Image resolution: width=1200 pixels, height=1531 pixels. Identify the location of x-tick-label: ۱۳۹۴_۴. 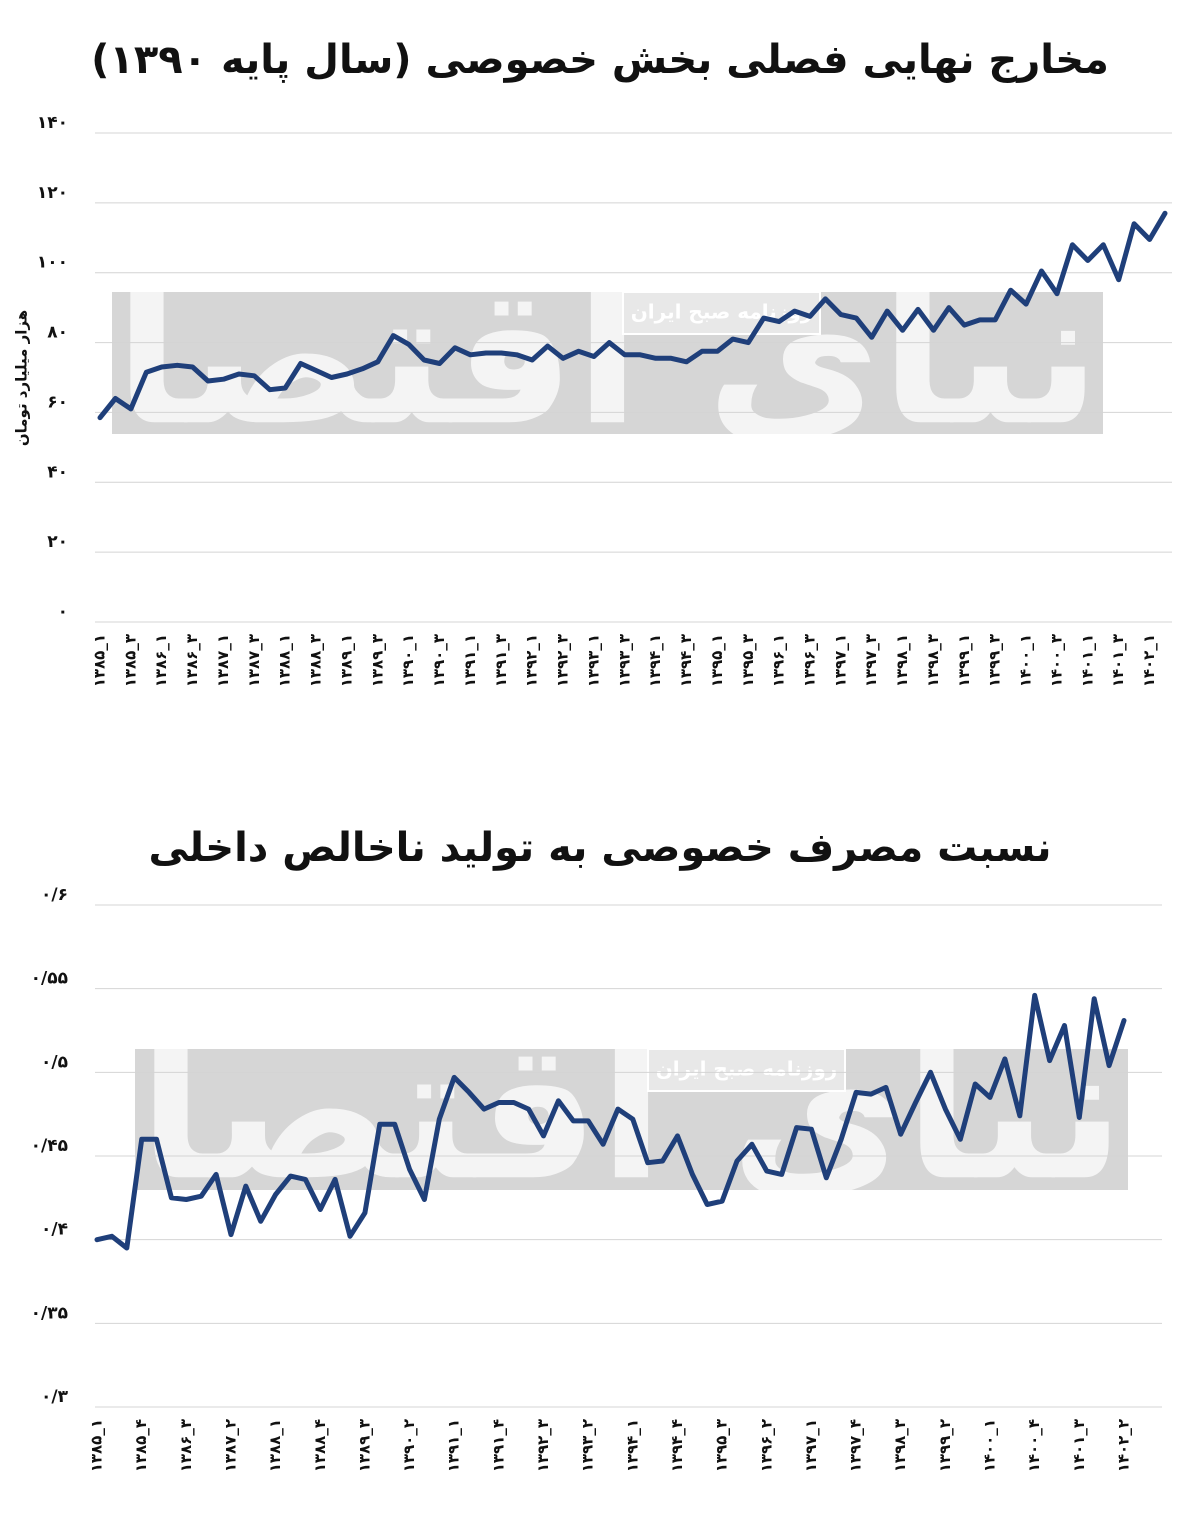
(677, 1445).